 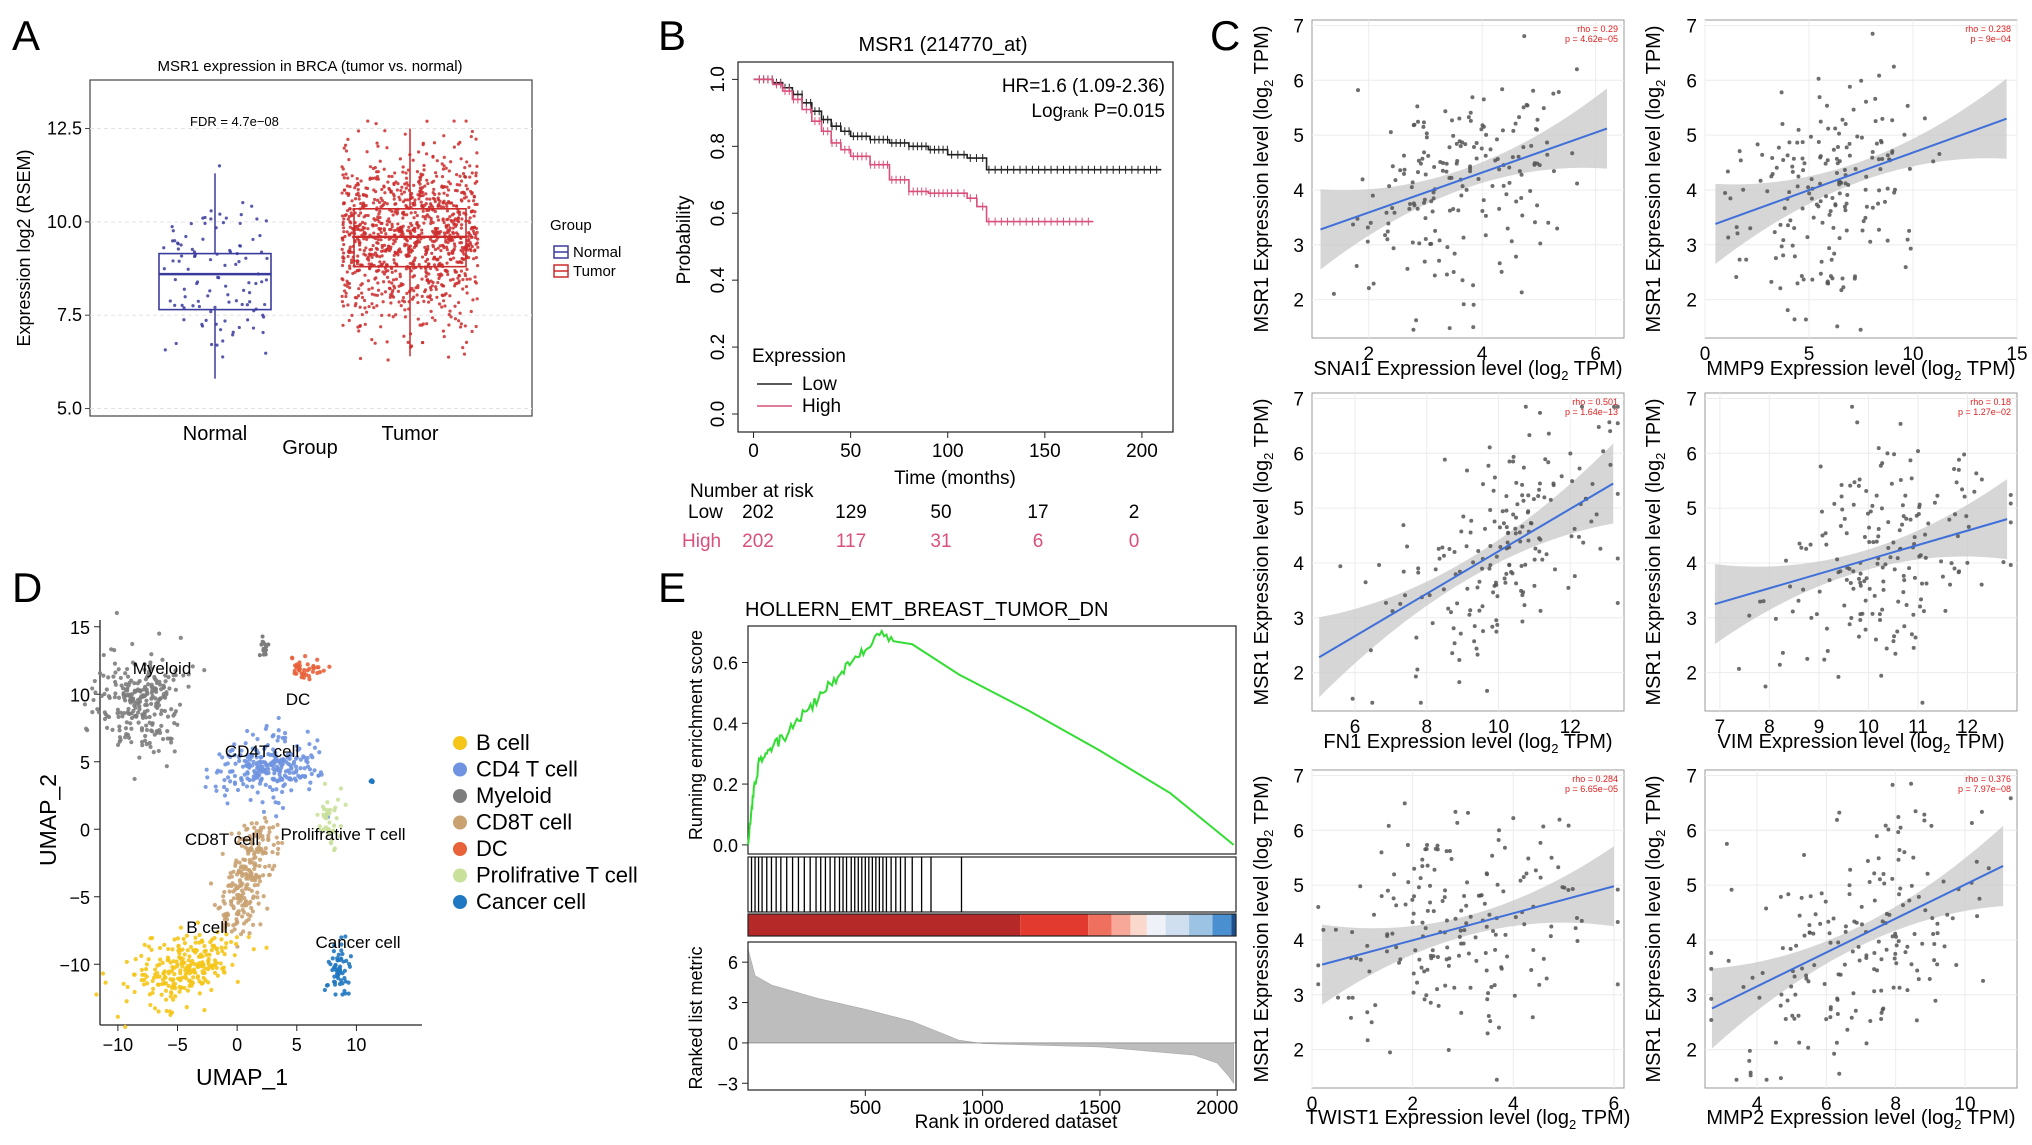 I want to click on panel-b-logrank: Logrank P=0.015, so click(x=1098, y=111).